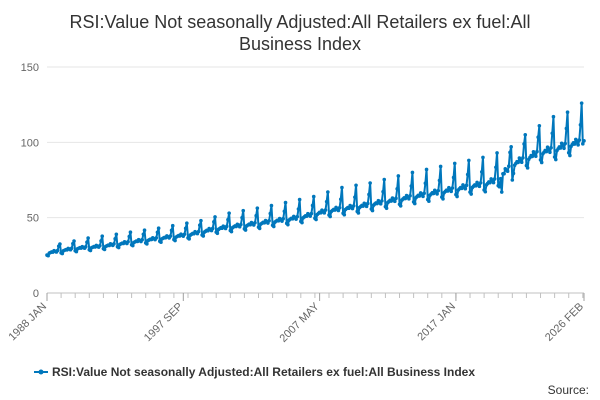 Image resolution: width=600 pixels, height=400 pixels. What do you see at coordinates (33, 219) in the screenshot?
I see `y-tick-label: 50` at bounding box center [33, 219].